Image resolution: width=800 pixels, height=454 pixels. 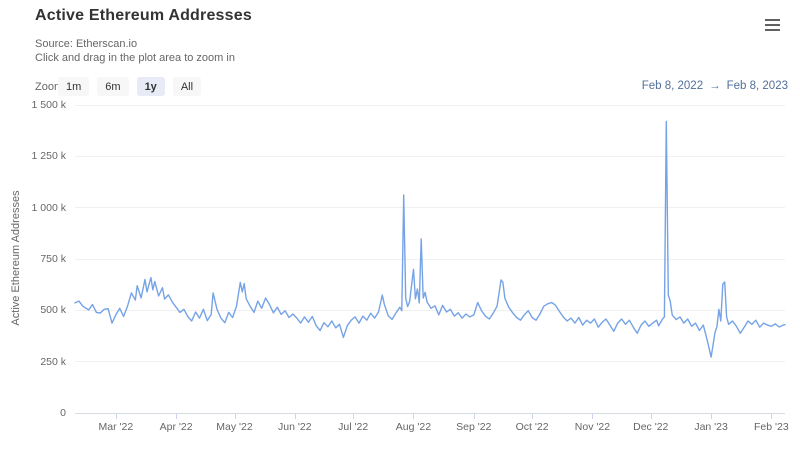 What do you see at coordinates (48, 105) in the screenshot?
I see `y-axis-tick-label: 1 500 k` at bounding box center [48, 105].